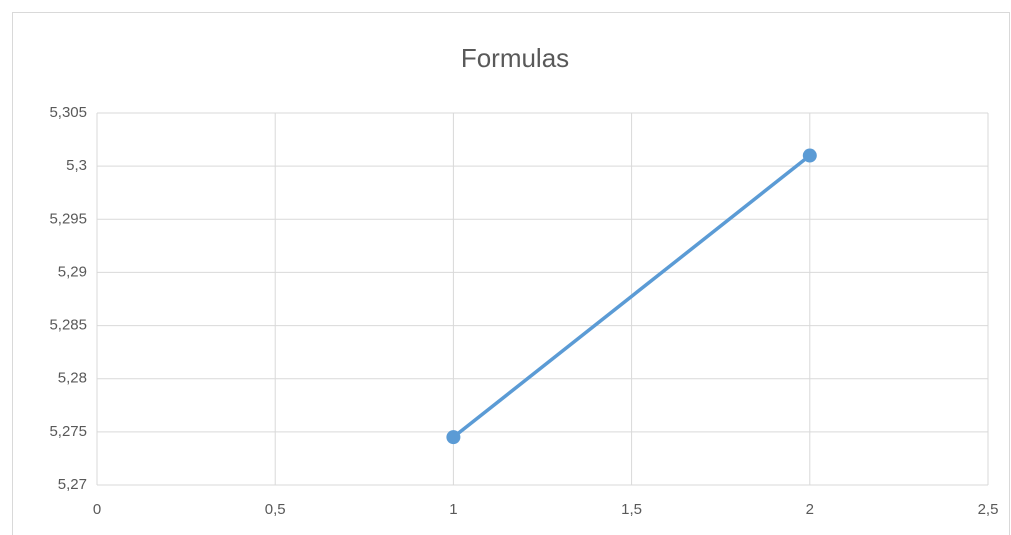  Describe the element at coordinates (97, 509) in the screenshot. I see `x-tick-label: 0` at that location.